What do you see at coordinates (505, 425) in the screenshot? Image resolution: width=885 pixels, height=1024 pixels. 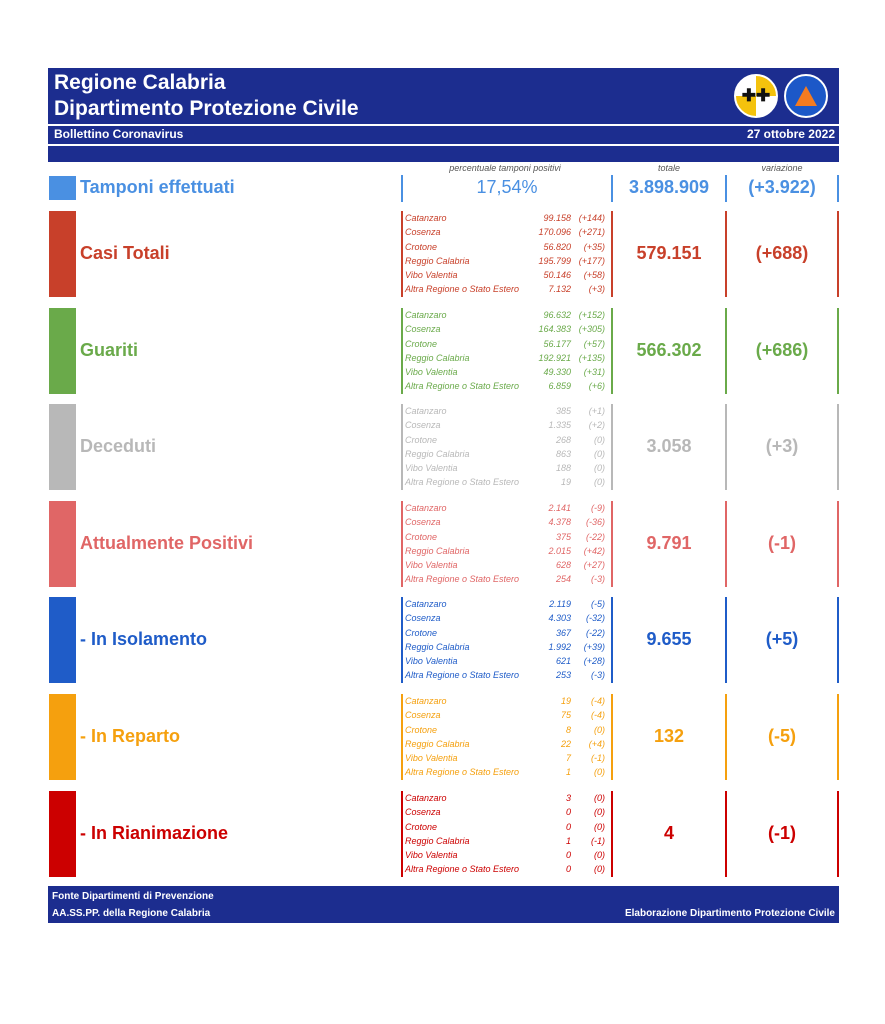 I see `region-row: Cosenza 1.335 (+2)` at bounding box center [505, 425].